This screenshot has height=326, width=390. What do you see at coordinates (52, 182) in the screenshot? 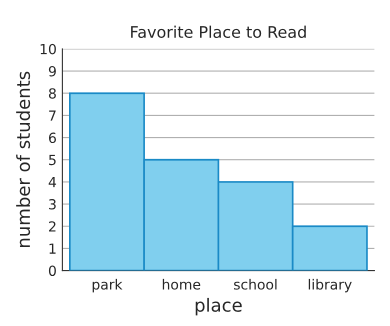
I see `y-tick-label: 4` at bounding box center [52, 182].